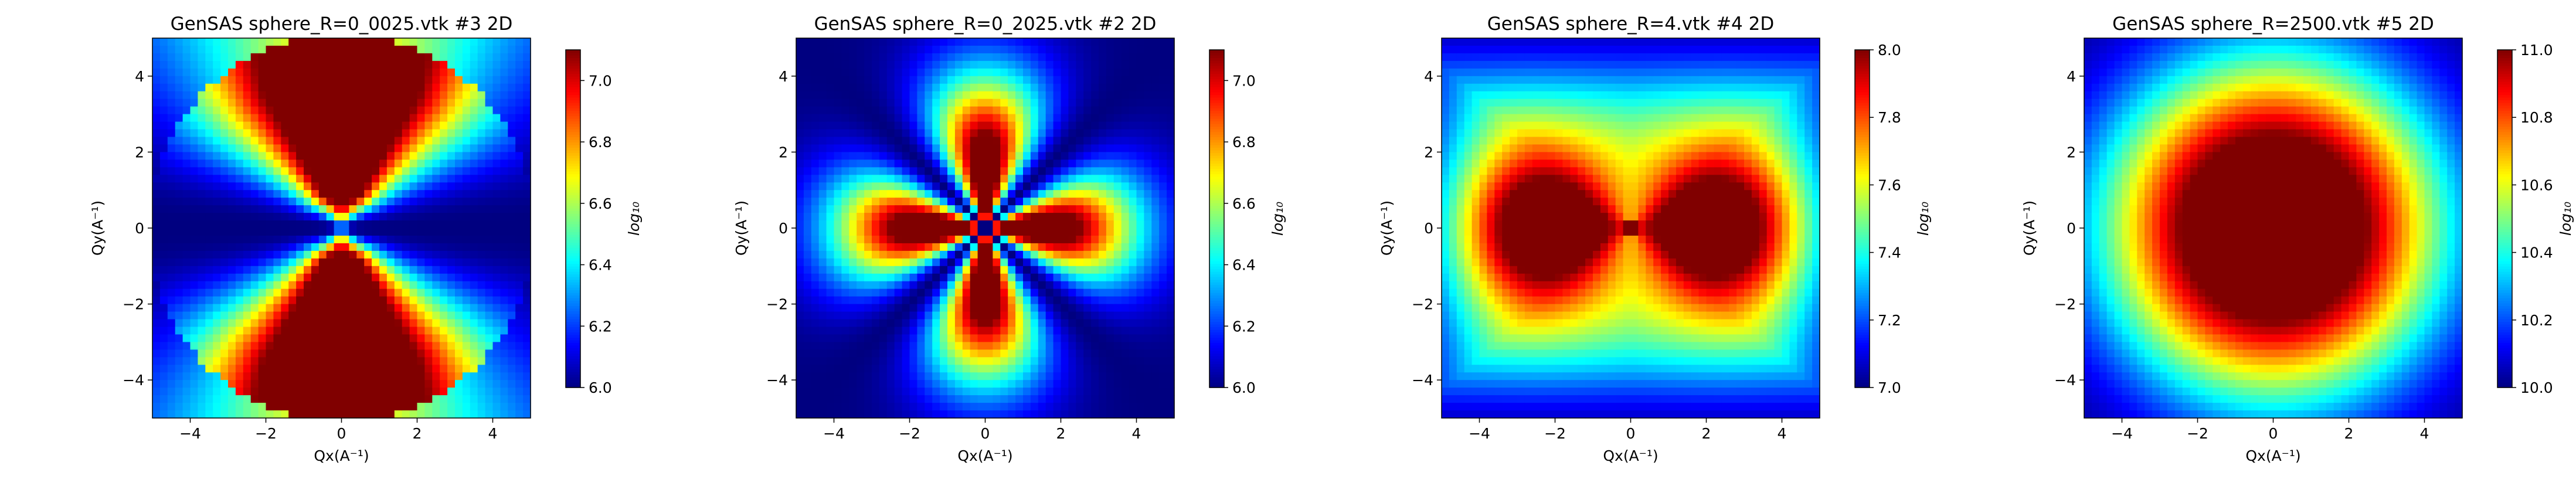 The height and width of the screenshot is (486, 2576). Describe the element at coordinates (341, 433) in the screenshot. I see `x-tick-label: 0` at that location.